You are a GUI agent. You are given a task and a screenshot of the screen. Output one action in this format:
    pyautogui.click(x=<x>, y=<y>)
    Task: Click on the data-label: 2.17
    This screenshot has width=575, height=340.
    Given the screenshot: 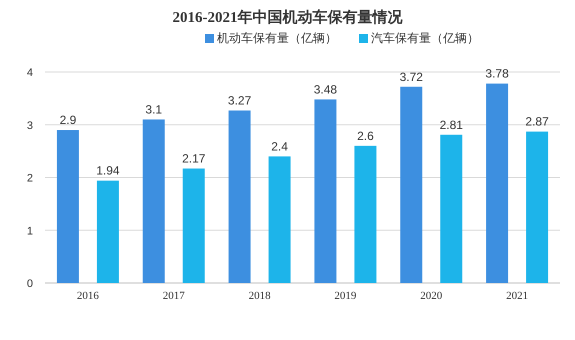 What is the action you would take?
    pyautogui.click(x=194, y=159)
    